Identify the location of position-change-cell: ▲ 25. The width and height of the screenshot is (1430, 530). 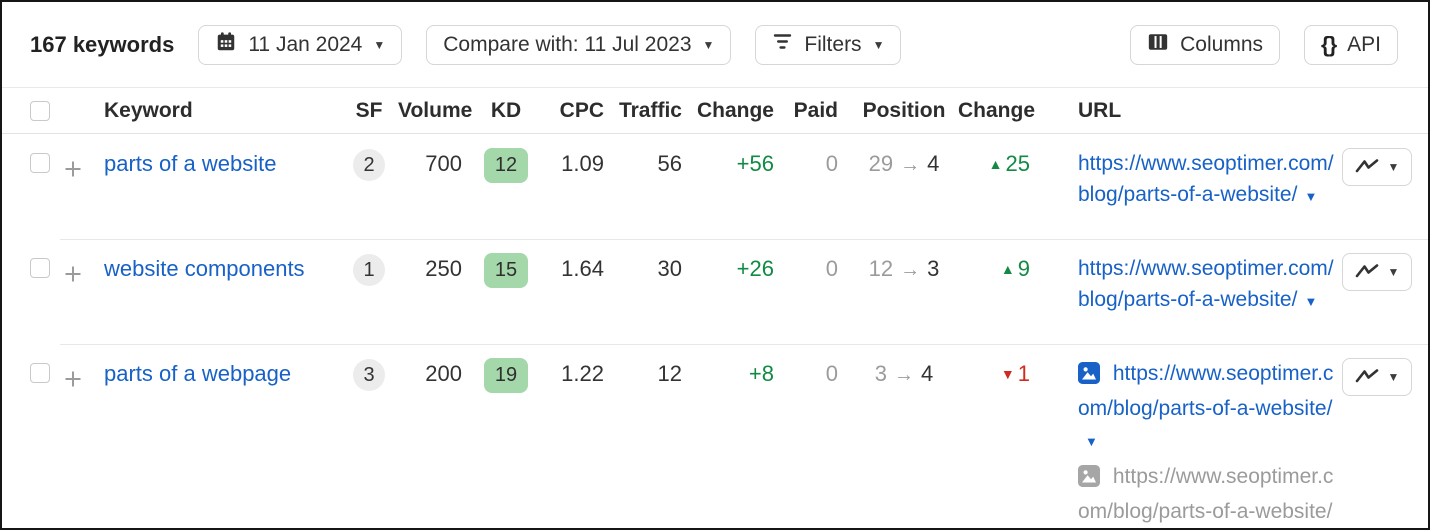
(1000, 193).